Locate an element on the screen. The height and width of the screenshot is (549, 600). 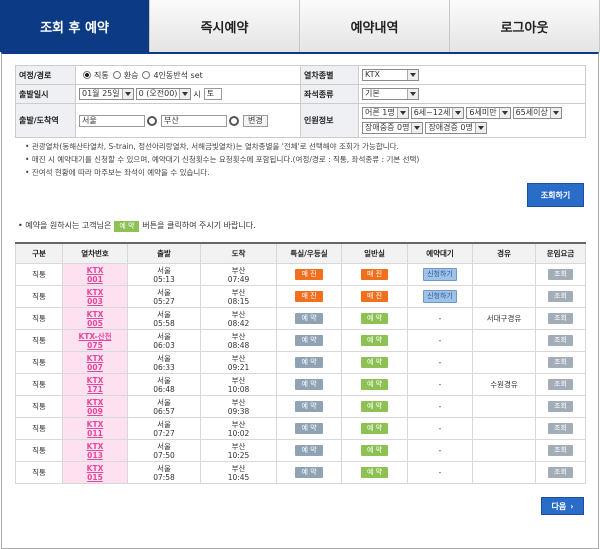
train-name: KTX is located at coordinates (95, 292).